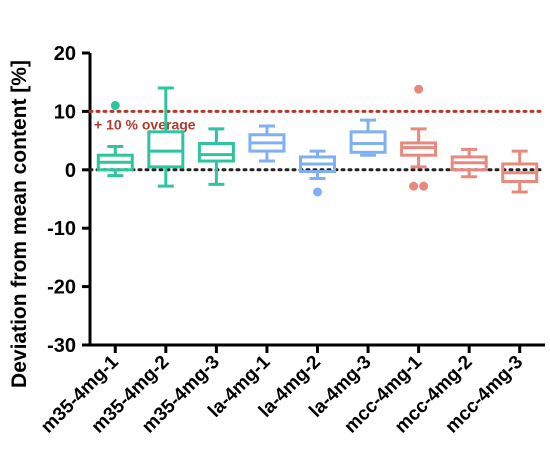  What do you see at coordinates (69, 200) in the screenshot?
I see `y-axis: -30 -20 -10 0 10 20` at bounding box center [69, 200].